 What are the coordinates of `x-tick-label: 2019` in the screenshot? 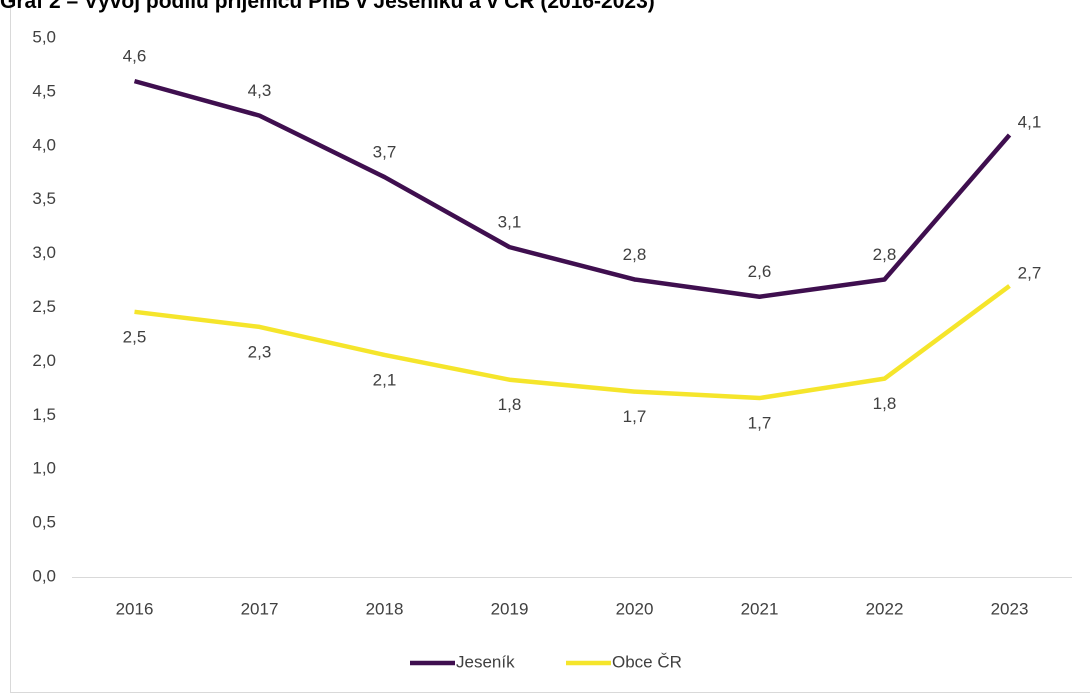 It's located at (510, 608).